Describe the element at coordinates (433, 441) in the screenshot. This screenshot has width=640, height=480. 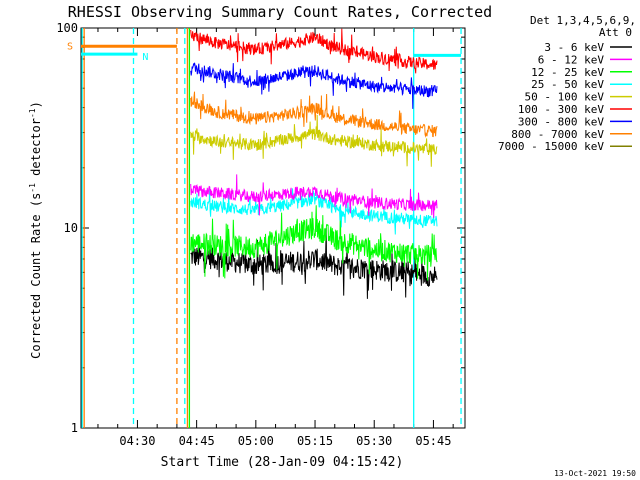
I see `x-tick-label: 05:45` at that location.